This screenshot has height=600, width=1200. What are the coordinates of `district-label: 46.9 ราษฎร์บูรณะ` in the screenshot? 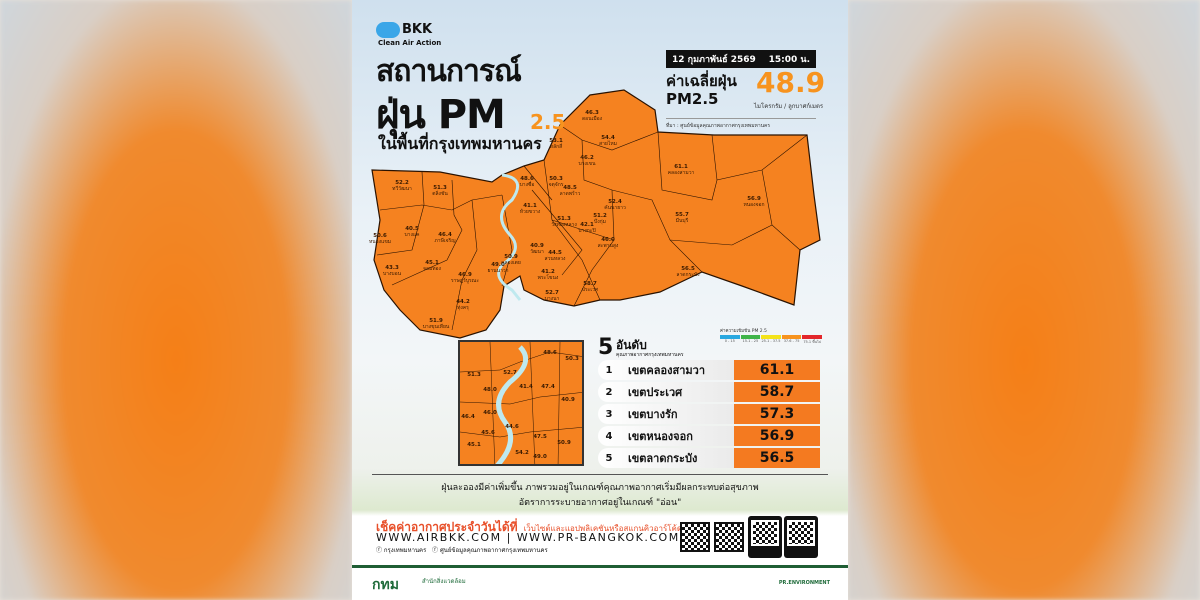 It's located at (465, 278).